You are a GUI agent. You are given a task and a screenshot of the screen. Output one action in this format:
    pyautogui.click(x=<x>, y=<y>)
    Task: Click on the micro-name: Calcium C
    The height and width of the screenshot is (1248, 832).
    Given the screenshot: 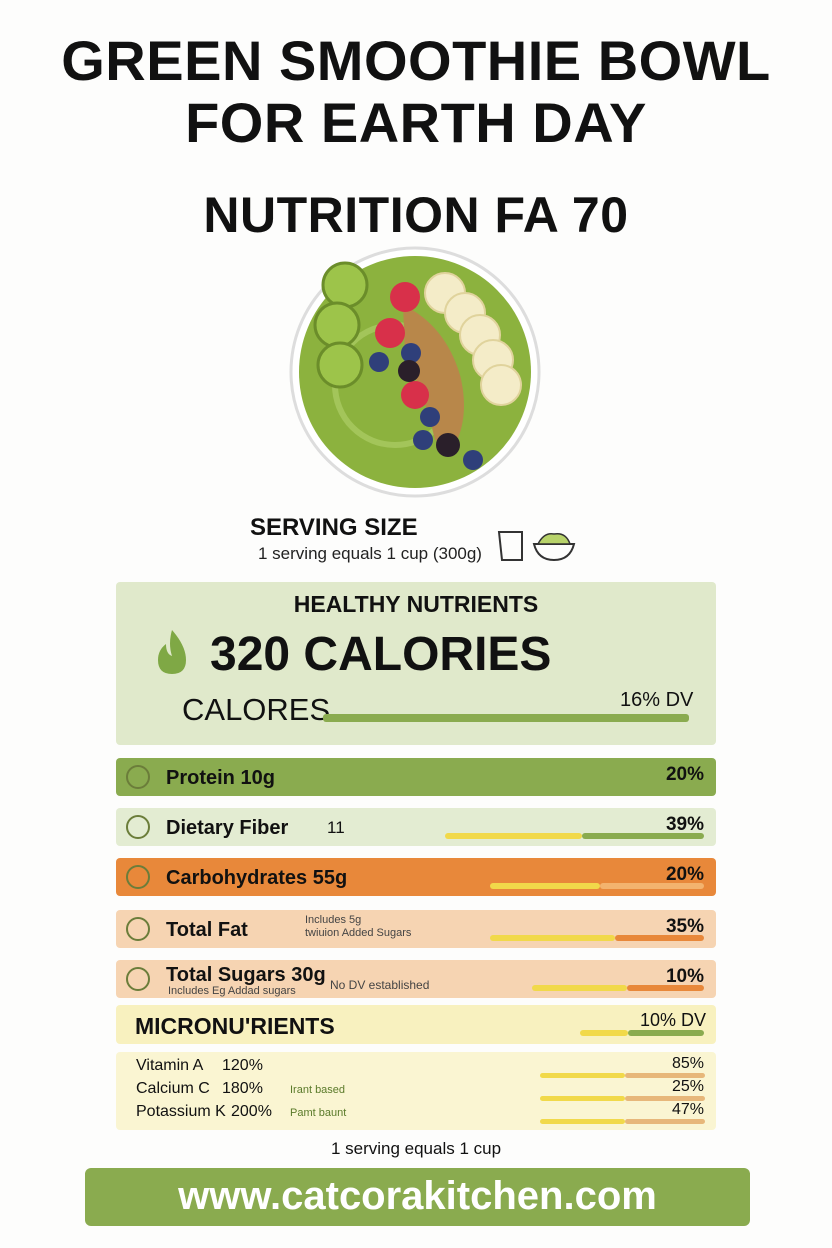 What is the action you would take?
    pyautogui.click(x=173, y=1088)
    